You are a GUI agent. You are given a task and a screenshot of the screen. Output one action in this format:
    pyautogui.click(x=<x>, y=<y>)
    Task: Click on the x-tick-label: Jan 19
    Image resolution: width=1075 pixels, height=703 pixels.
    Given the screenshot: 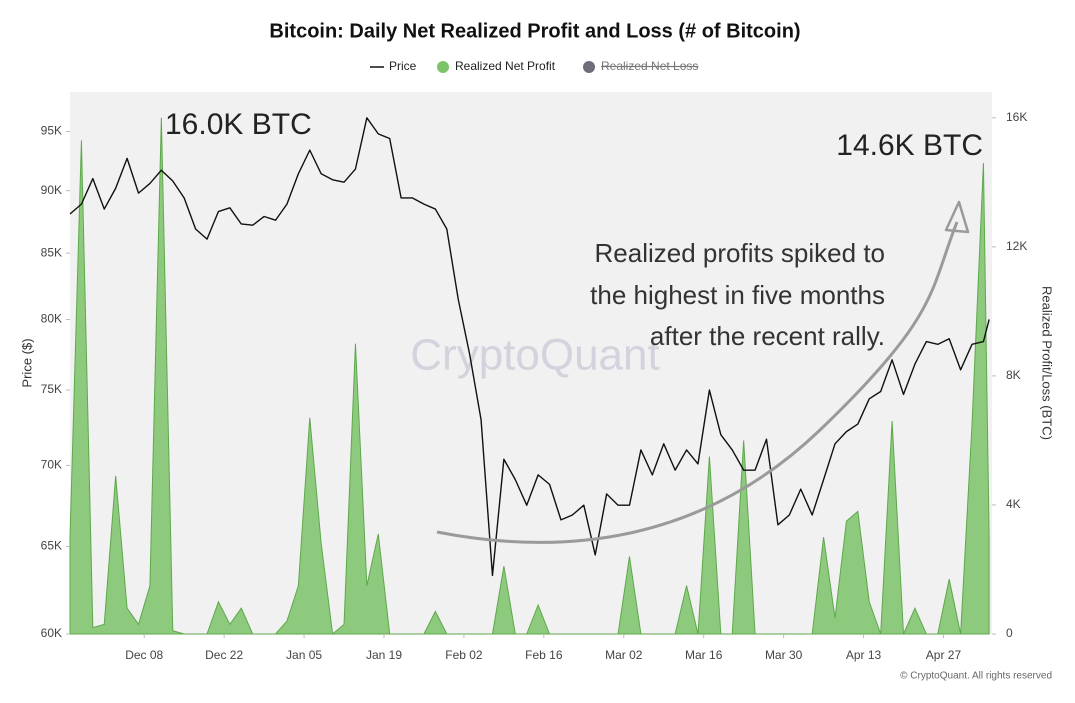 What is the action you would take?
    pyautogui.click(x=384, y=655)
    